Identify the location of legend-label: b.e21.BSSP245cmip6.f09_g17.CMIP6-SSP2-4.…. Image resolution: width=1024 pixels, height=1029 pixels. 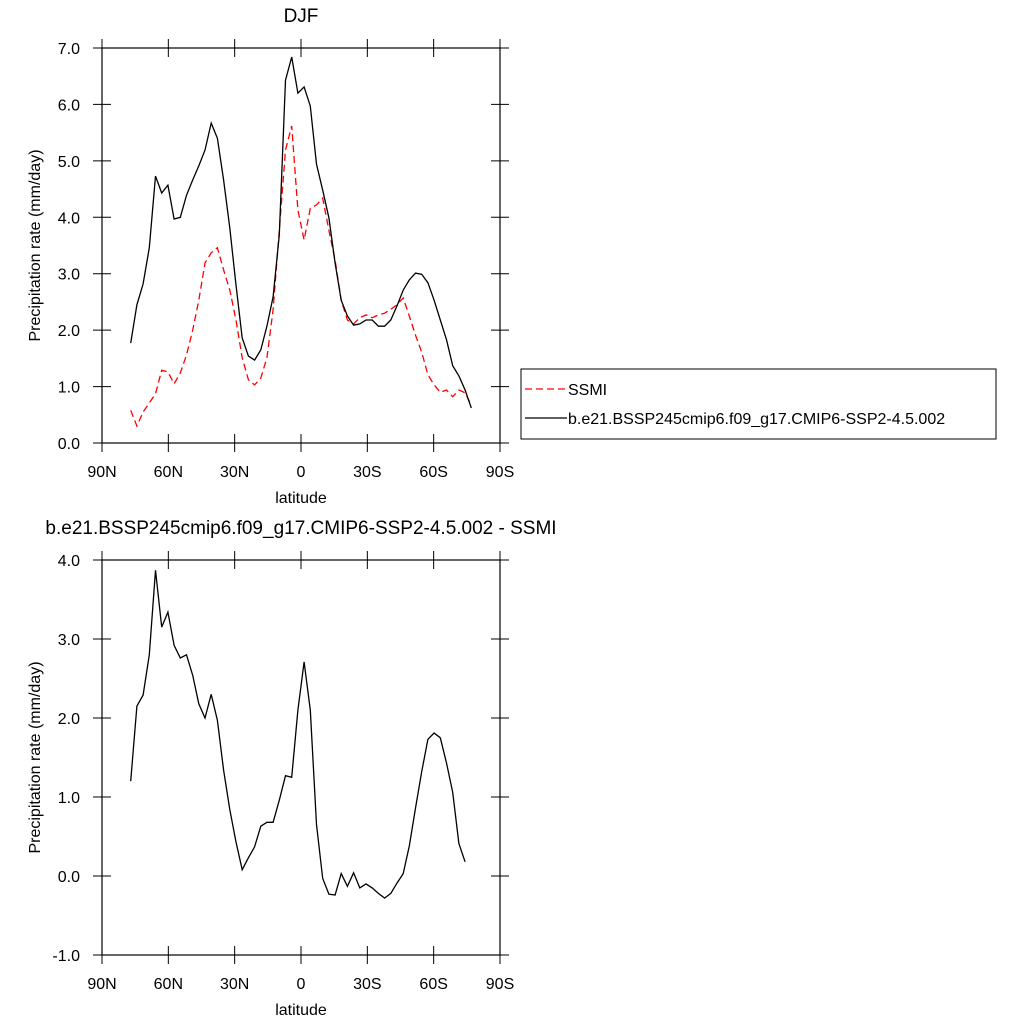
(756, 419).